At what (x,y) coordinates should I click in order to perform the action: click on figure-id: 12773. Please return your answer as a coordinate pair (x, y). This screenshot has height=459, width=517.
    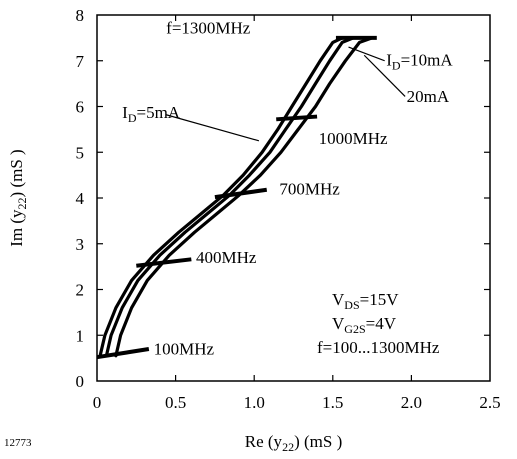
    Looking at the image, I should click on (18, 443).